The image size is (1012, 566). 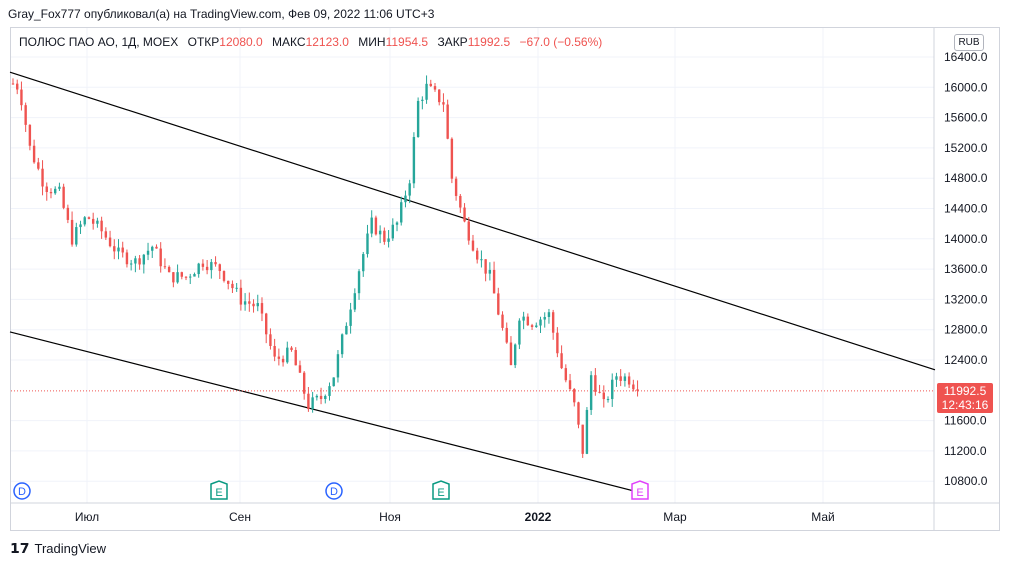 I want to click on open-label: ОТКР, so click(x=203, y=42).